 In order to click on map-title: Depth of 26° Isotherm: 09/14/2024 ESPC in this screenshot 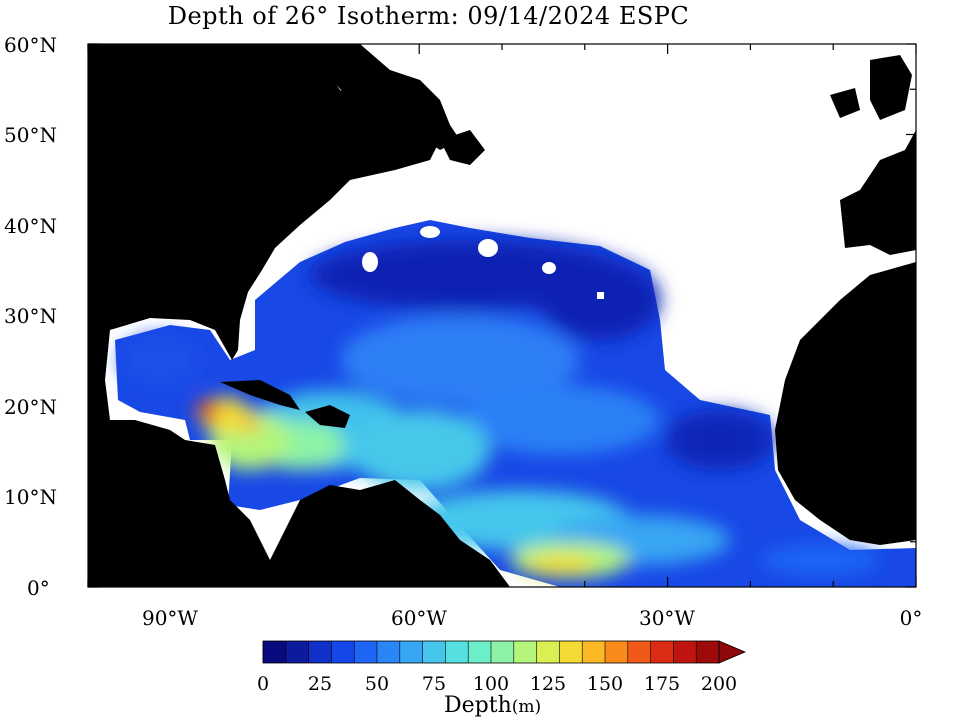, I will do `click(428, 16)`.